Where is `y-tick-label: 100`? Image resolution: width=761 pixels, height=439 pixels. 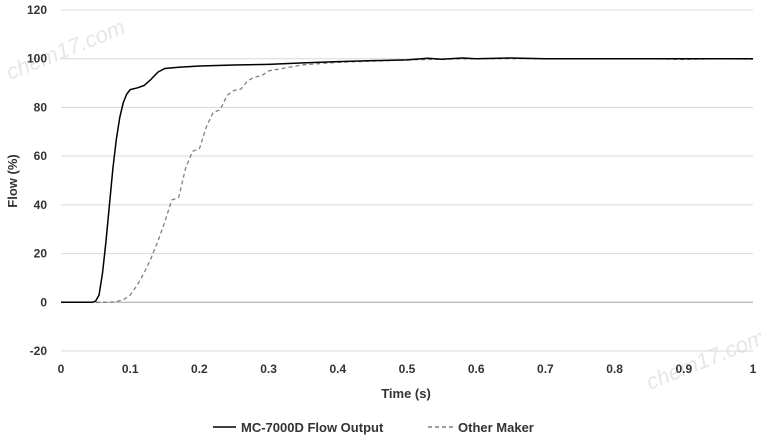
y-tick-label: 100 is located at coordinates (37, 59).